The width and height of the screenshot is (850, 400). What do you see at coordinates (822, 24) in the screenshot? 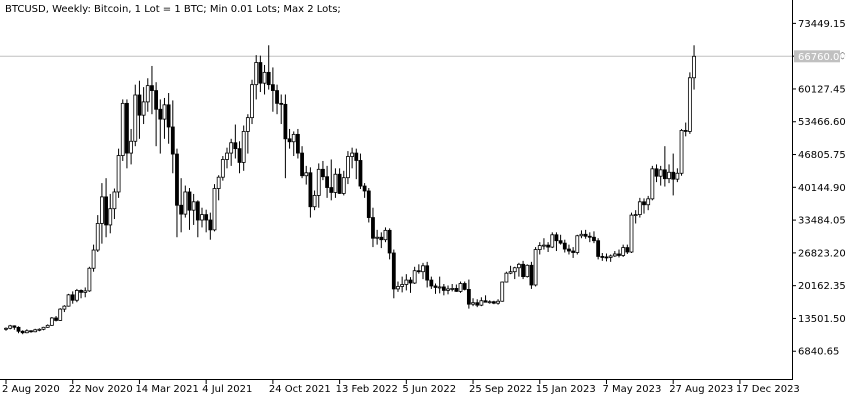
I see `y-tick-label: 73449.15` at bounding box center [822, 24].